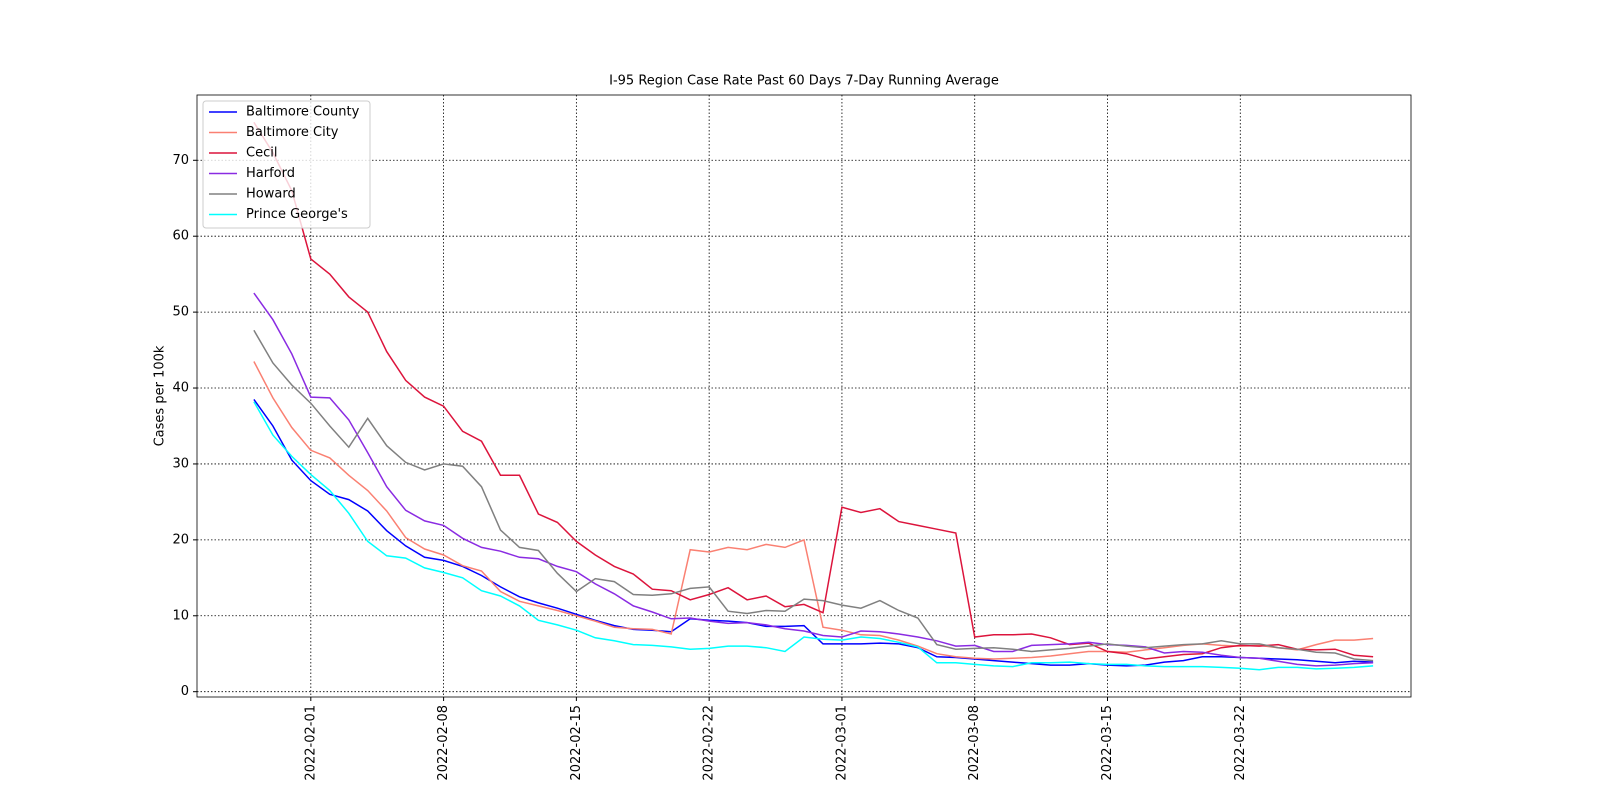 The height and width of the screenshot is (800, 1600). Describe the element at coordinates (270, 173) in the screenshot. I see `legend-label: Harford` at that location.